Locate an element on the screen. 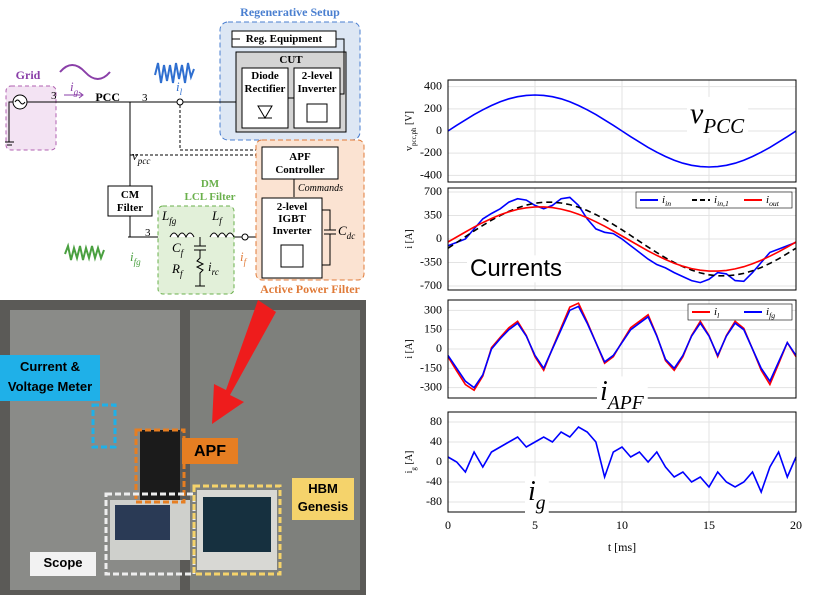 Image resolution: width=820 pixels, height=595 pixels. y-axis-label: vpcc,ph [V] is located at coordinates (410, 131).